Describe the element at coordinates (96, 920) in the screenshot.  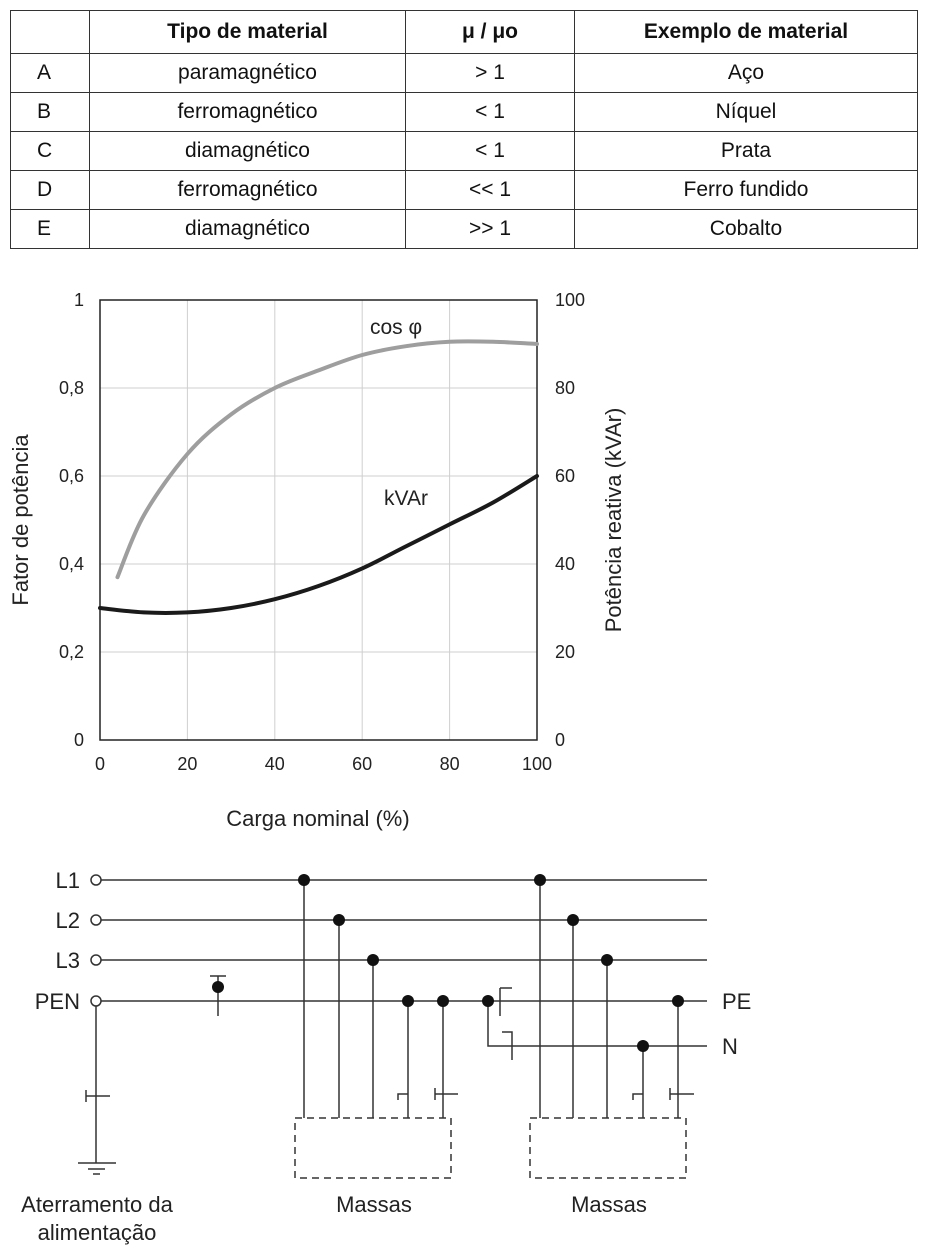
I see `terminal-l2` at that location.